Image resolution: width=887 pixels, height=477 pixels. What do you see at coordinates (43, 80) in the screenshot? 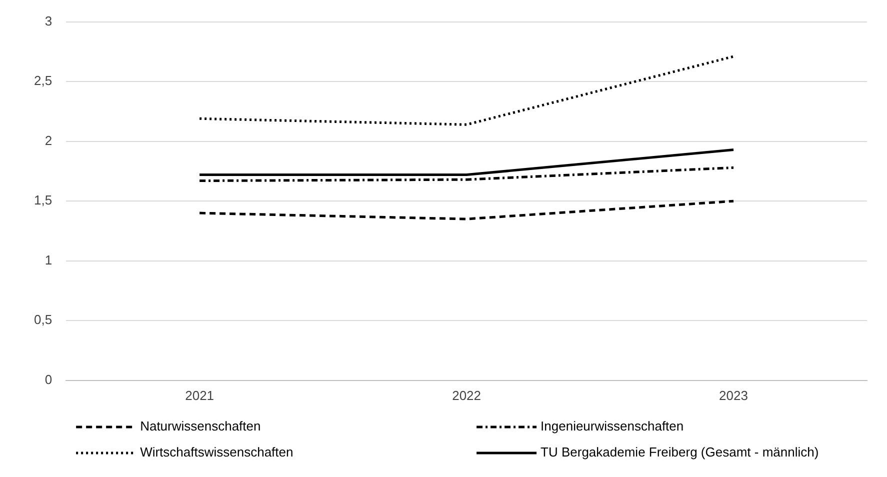
I see `y-tick-label: 2,5` at bounding box center [43, 80].